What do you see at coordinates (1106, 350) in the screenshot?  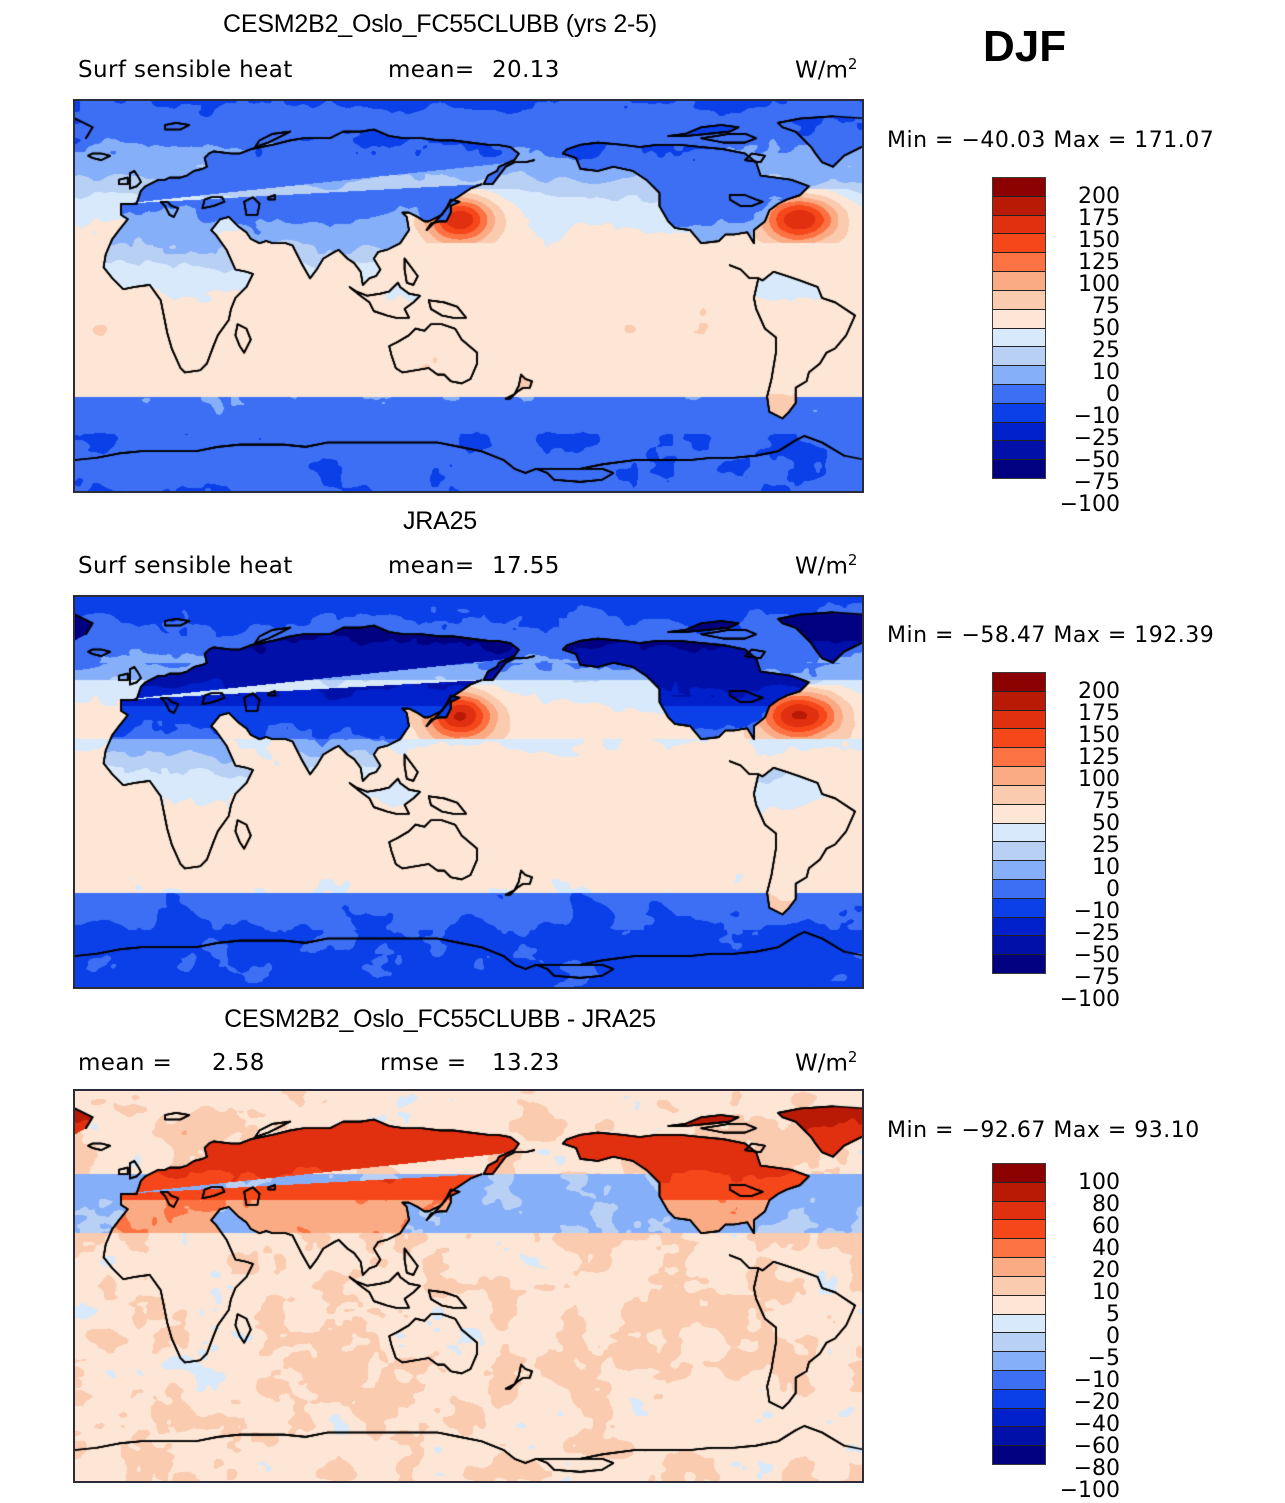 I see `colorbar-tick-label: 25` at bounding box center [1106, 350].